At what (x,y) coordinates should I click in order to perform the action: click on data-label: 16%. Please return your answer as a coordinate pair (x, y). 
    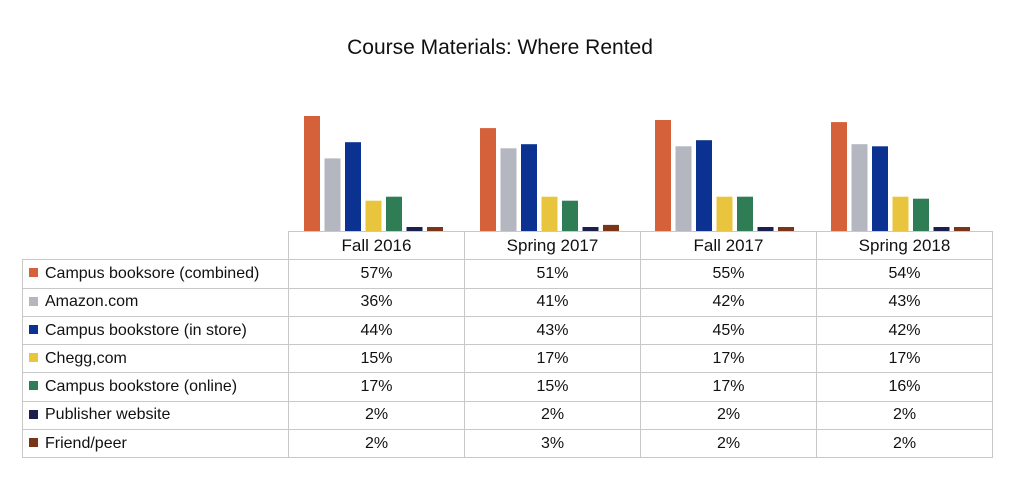
    Looking at the image, I should click on (904, 387).